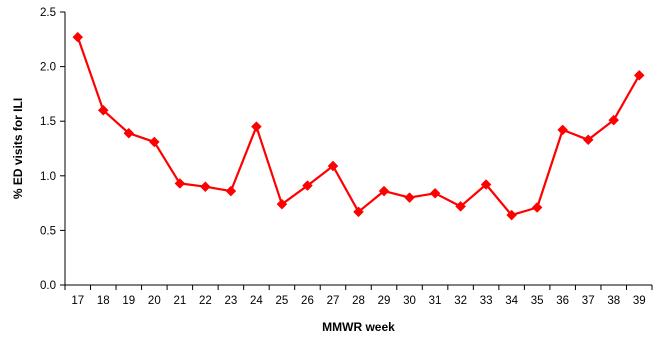  What do you see at coordinates (48, 177) in the screenshot?
I see `y-tick-label: 1.0` at bounding box center [48, 177].